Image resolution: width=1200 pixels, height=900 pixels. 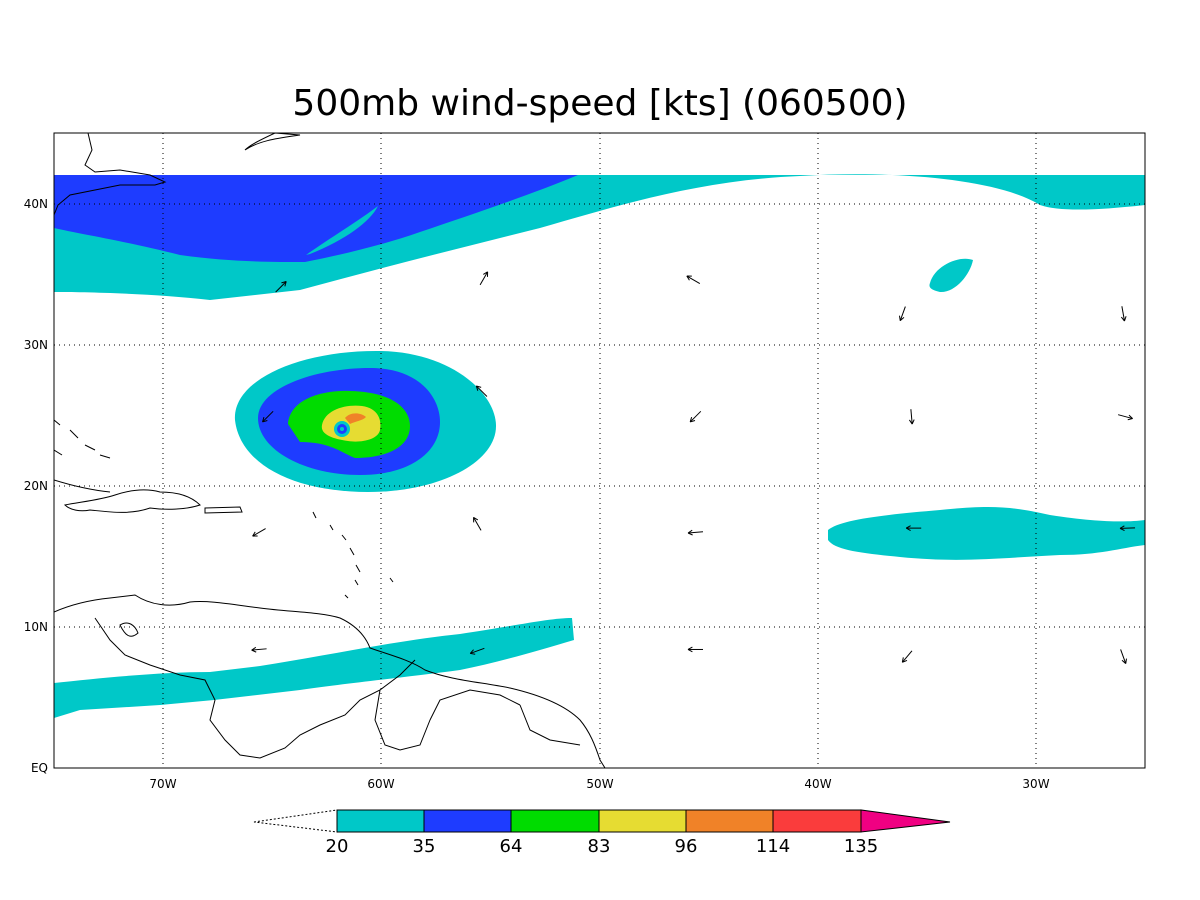 I want to click on jet-35kt-contour, so click(x=316, y=218).